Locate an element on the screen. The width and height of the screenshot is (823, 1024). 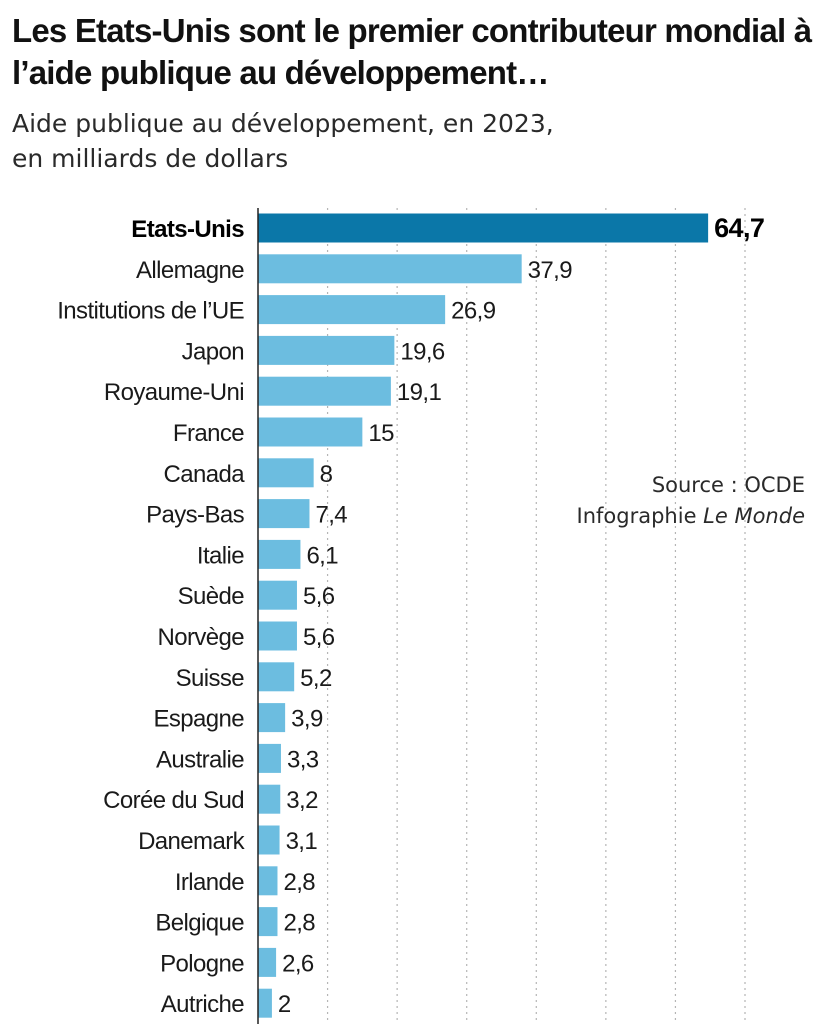
category-label-13: Australie is located at coordinates (200, 759).